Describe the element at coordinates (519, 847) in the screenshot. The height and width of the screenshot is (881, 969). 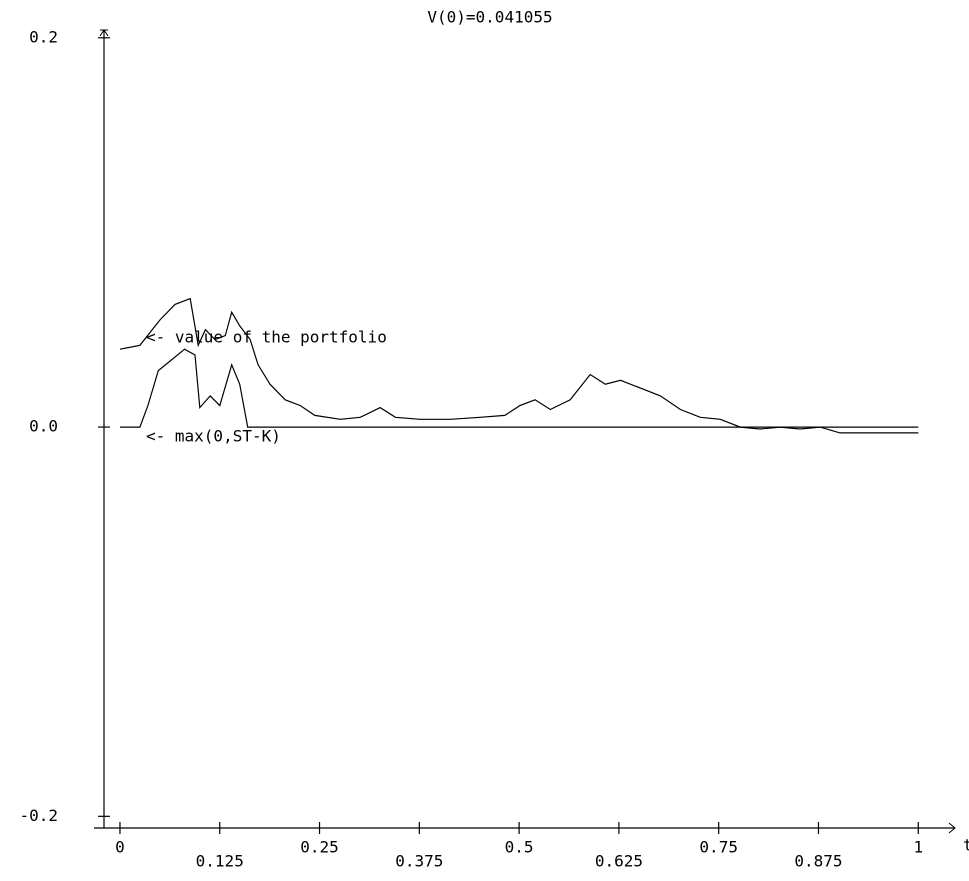
I see `x-tick-label: 0.5` at that location.